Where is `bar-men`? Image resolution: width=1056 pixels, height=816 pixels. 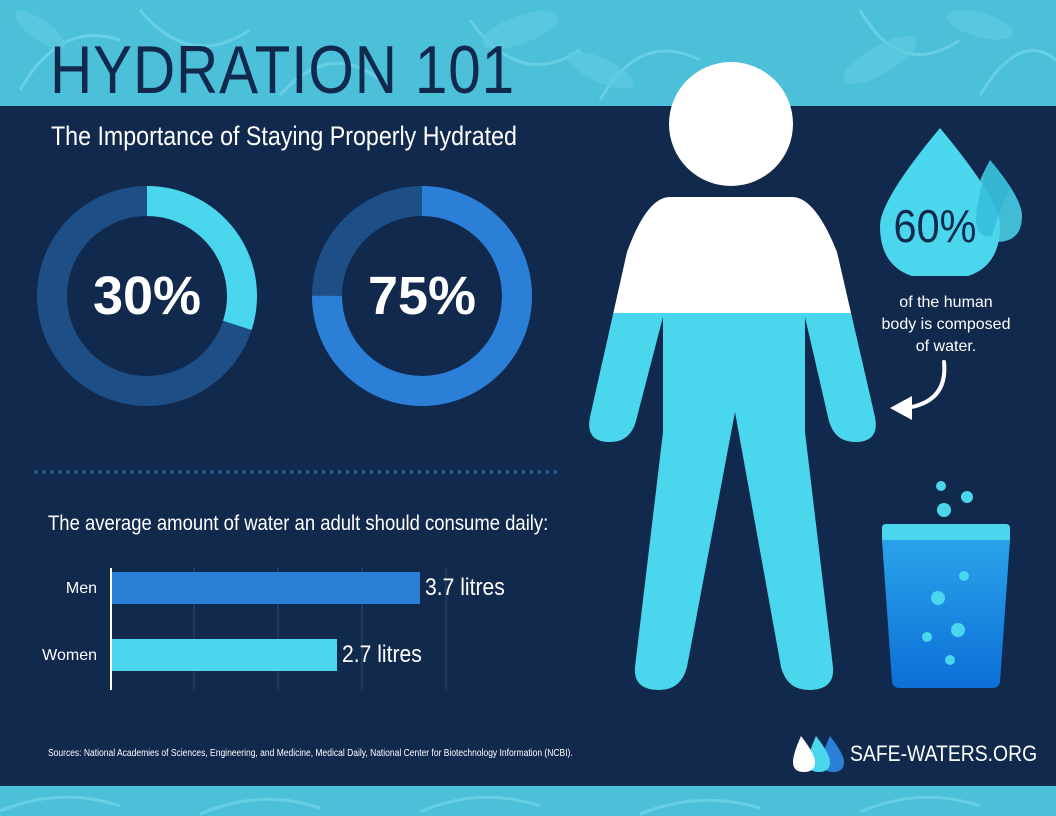
bar-men is located at coordinates (266, 588).